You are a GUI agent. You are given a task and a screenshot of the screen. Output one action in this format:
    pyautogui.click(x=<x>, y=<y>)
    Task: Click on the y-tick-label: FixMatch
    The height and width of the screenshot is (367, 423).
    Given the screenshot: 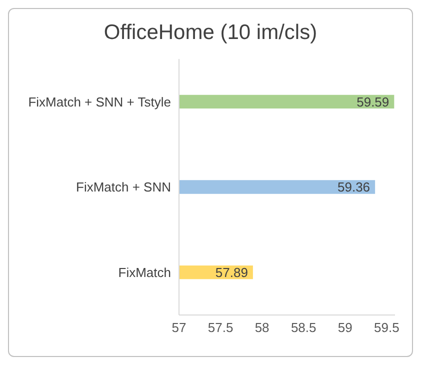 What is the action you would take?
    pyautogui.click(x=144, y=272)
    